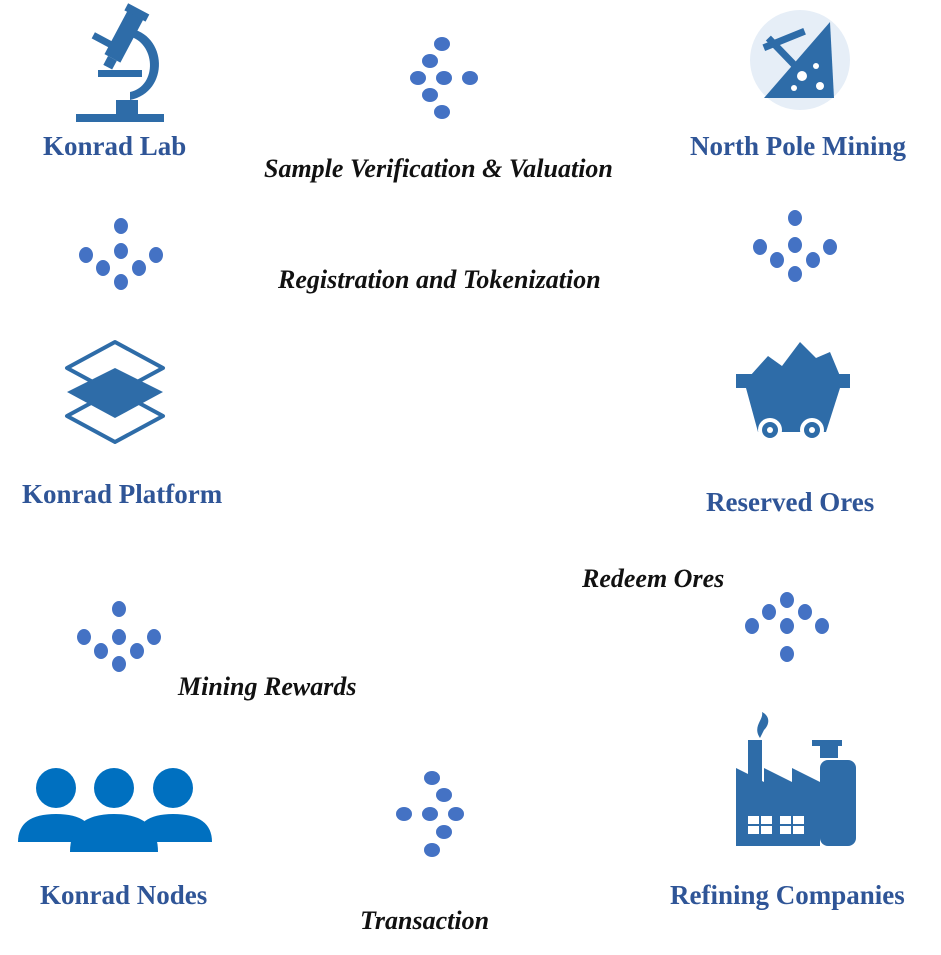 Image resolution: width=941 pixels, height=955 pixels. I want to click on node-label-reserved-ores: Reserved Ores, so click(790, 502).